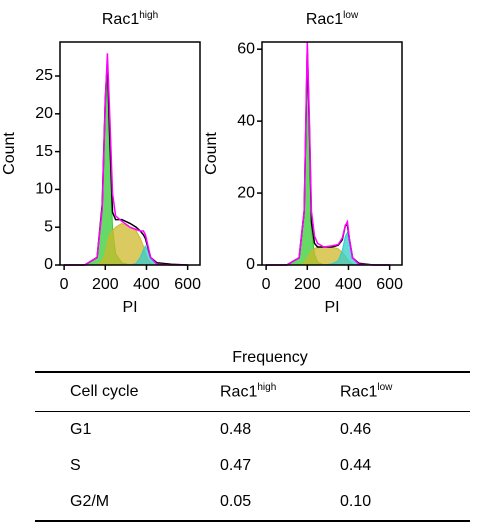 This screenshot has height=526, width=482. Describe the element at coordinates (405, 503) in the screenshot. I see `cell: 0.10` at that location.